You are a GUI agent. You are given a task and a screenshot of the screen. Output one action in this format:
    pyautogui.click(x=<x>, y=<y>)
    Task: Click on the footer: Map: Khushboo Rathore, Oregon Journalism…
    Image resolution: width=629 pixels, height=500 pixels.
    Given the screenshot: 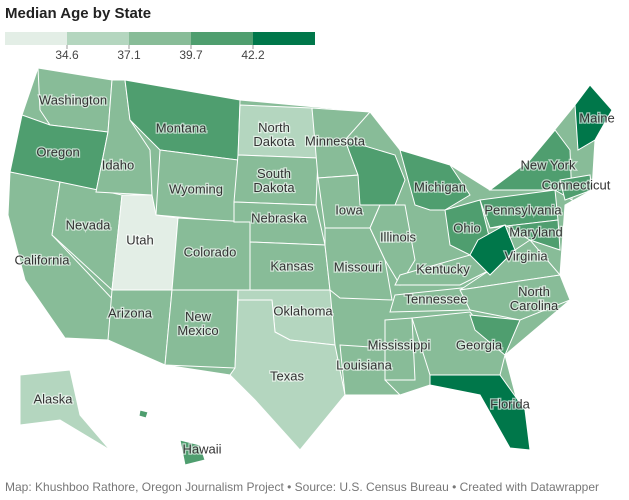 What is the action you would take?
    pyautogui.click(x=302, y=487)
    